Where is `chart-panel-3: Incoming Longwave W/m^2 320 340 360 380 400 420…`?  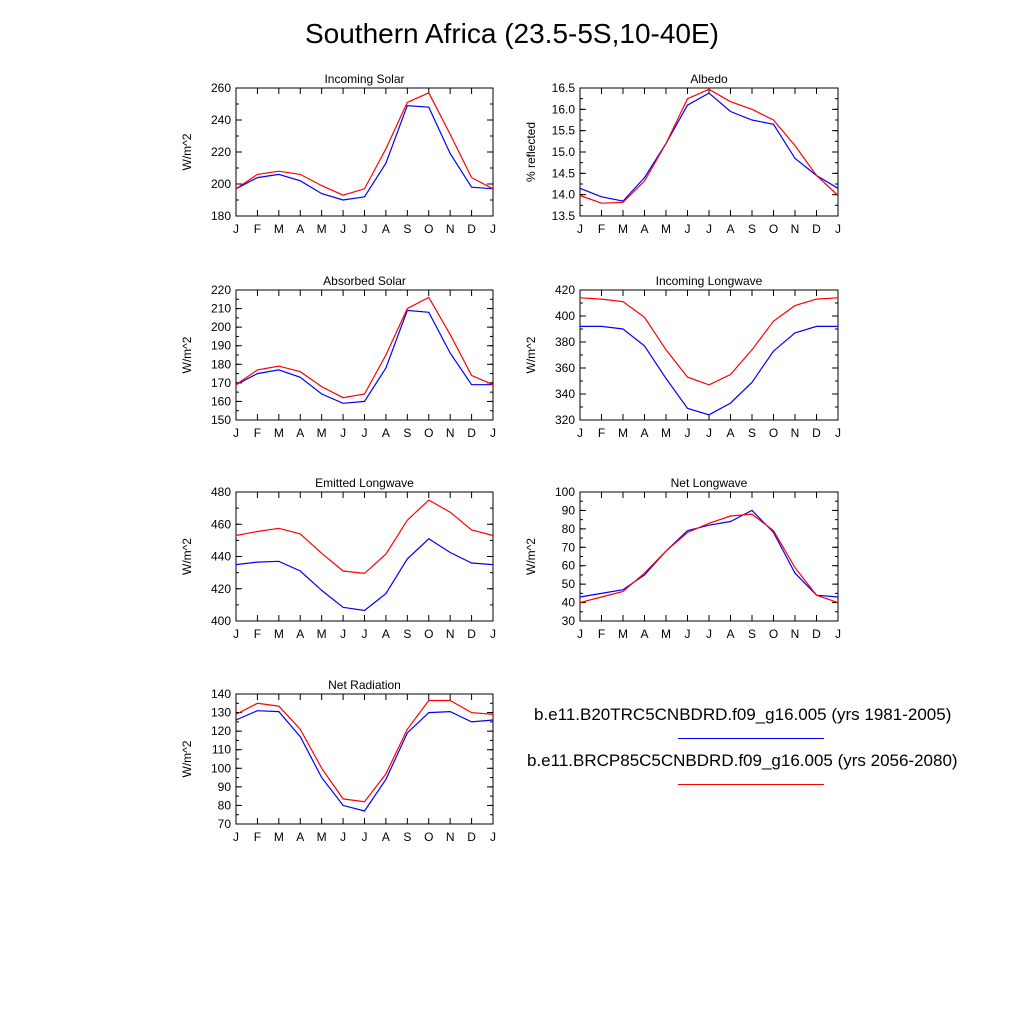 chart-panel-3: Incoming Longwave W/m^2 320 340 360 380 400 420… is located at coordinates (682, 357).